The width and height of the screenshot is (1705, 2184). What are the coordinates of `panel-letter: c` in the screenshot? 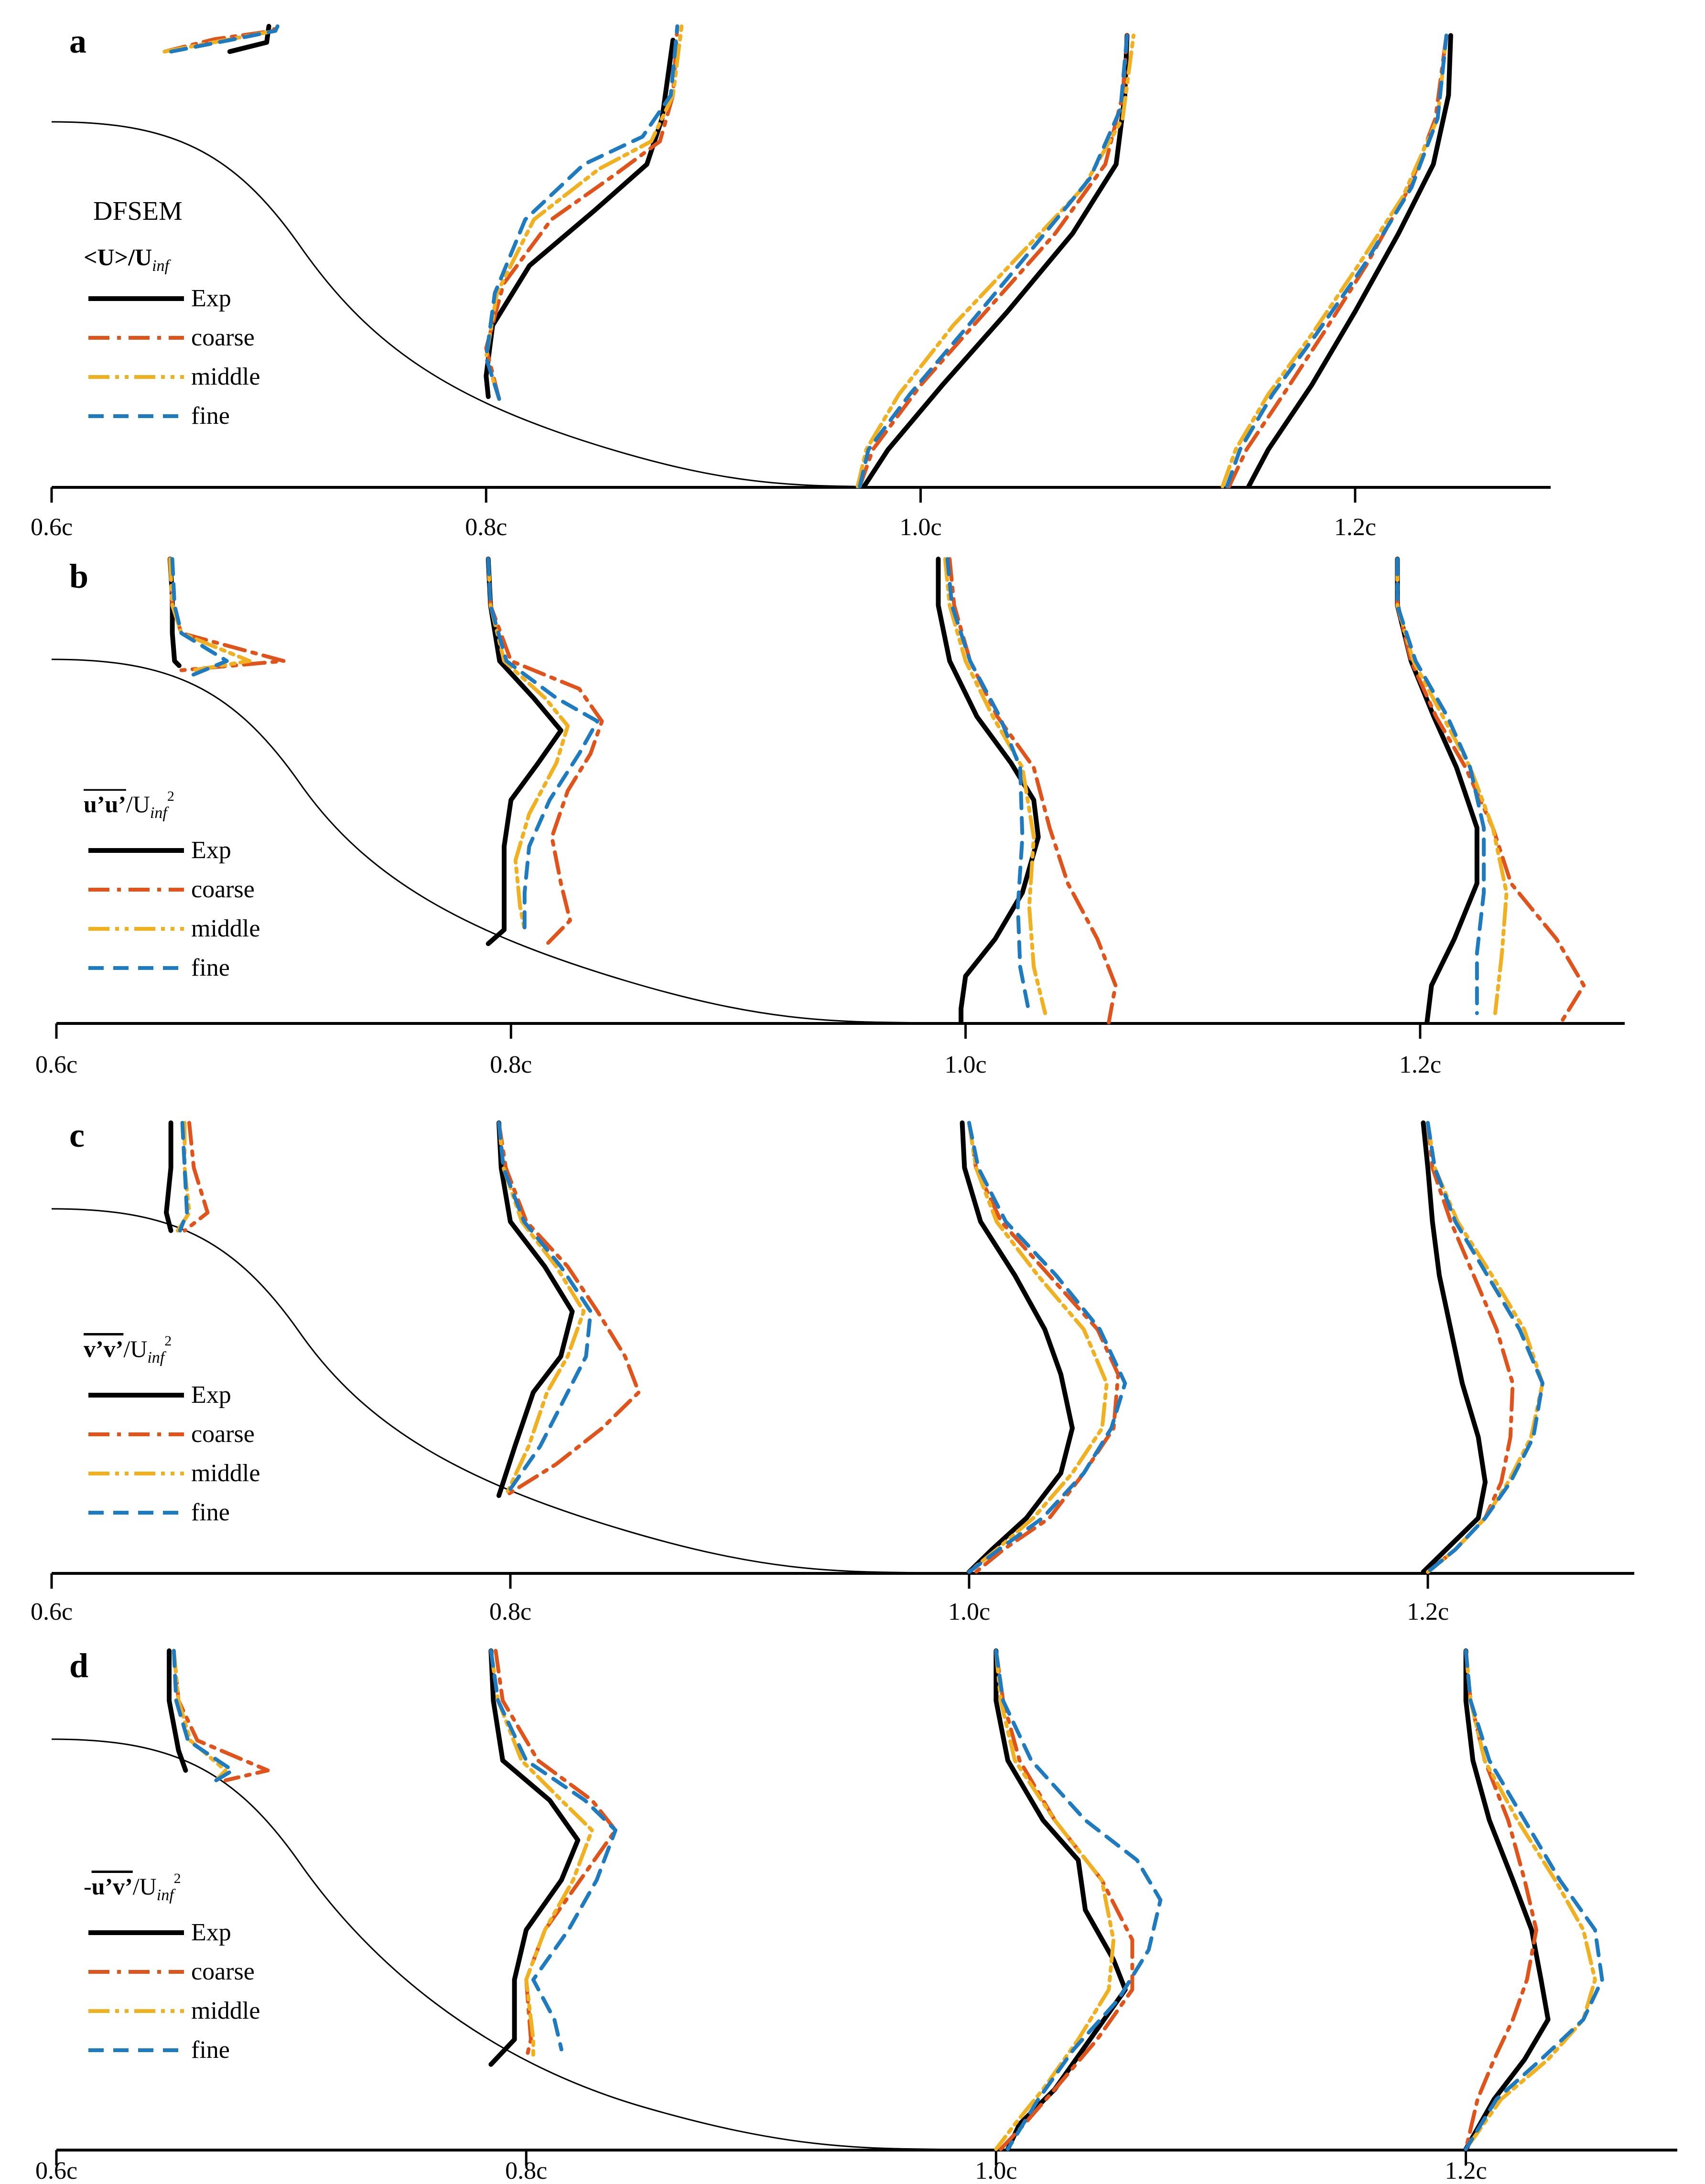 It's located at (77, 1135).